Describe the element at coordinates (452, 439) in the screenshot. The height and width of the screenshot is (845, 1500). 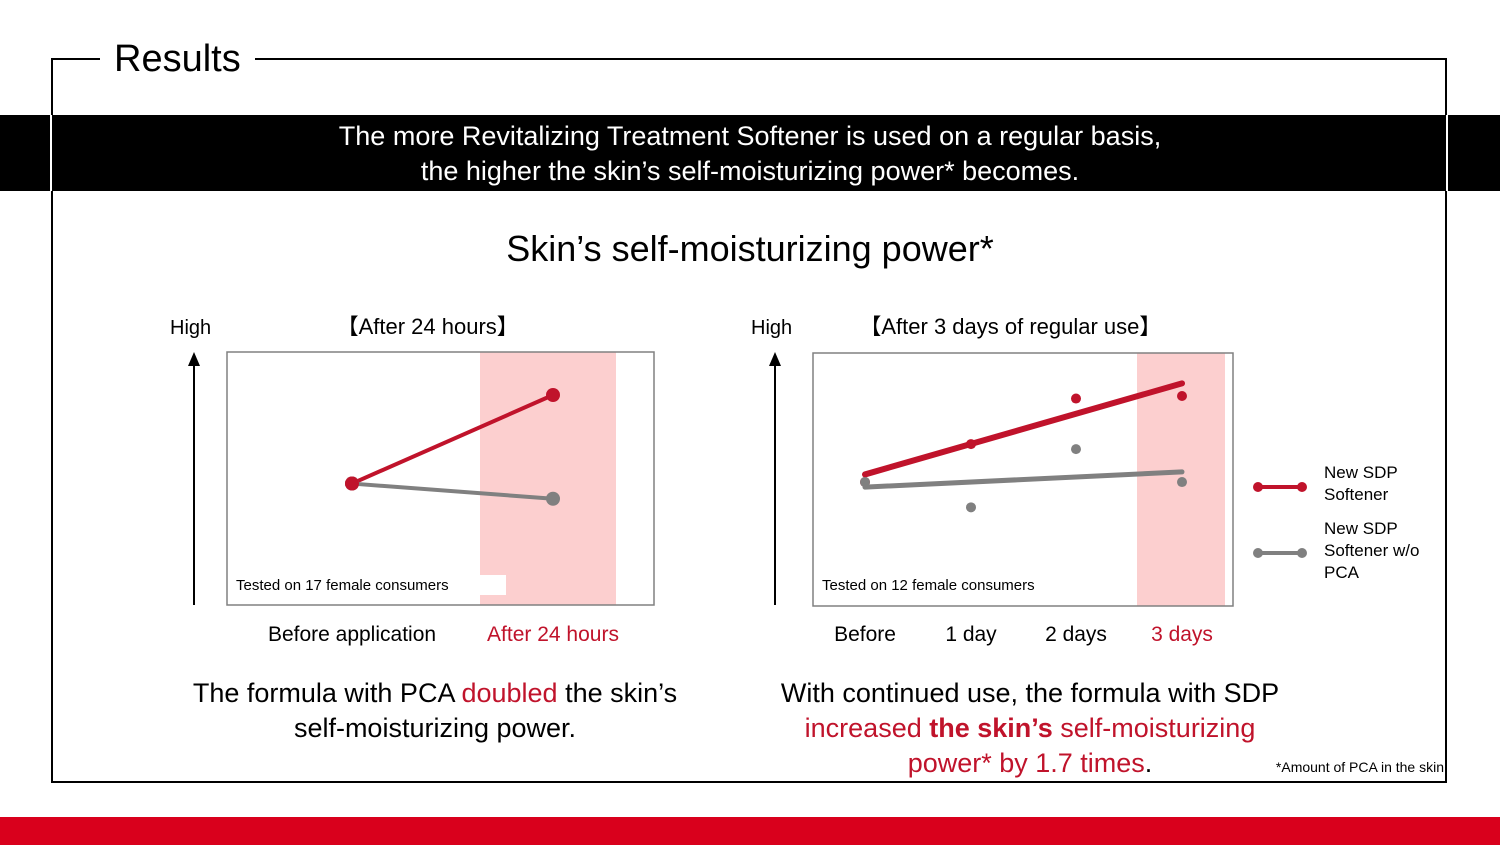
I see `series-new-sdp-line` at that location.